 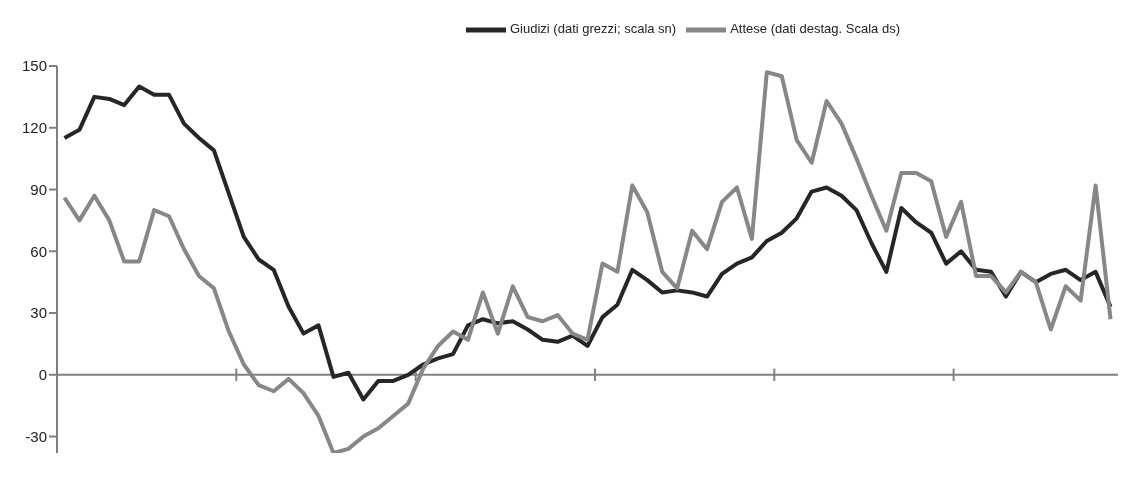 I want to click on y-tick-label: 90, so click(x=38, y=189).